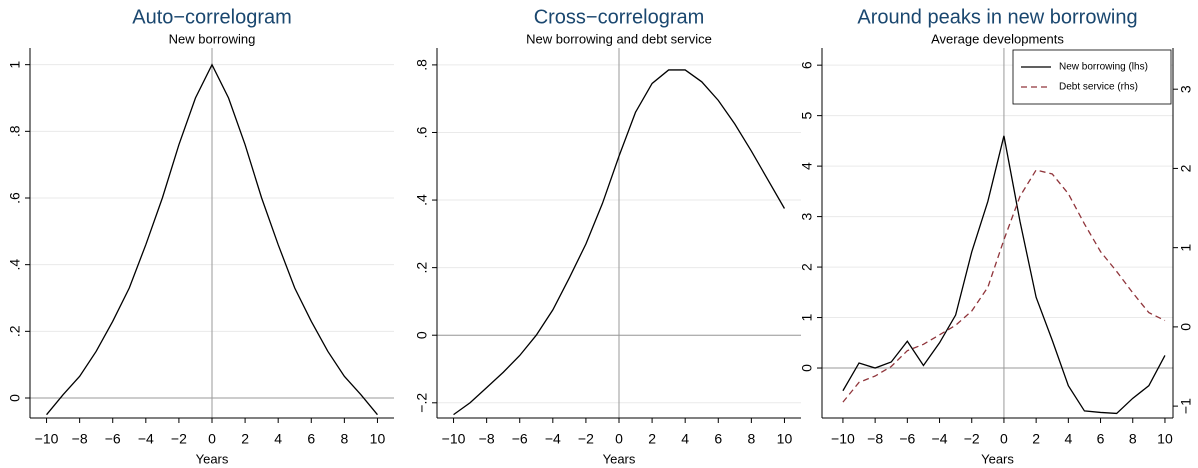 The image size is (1198, 468). What do you see at coordinates (1103, 67) in the screenshot?
I see `legend-label: New borrowing (lhs)` at bounding box center [1103, 67].